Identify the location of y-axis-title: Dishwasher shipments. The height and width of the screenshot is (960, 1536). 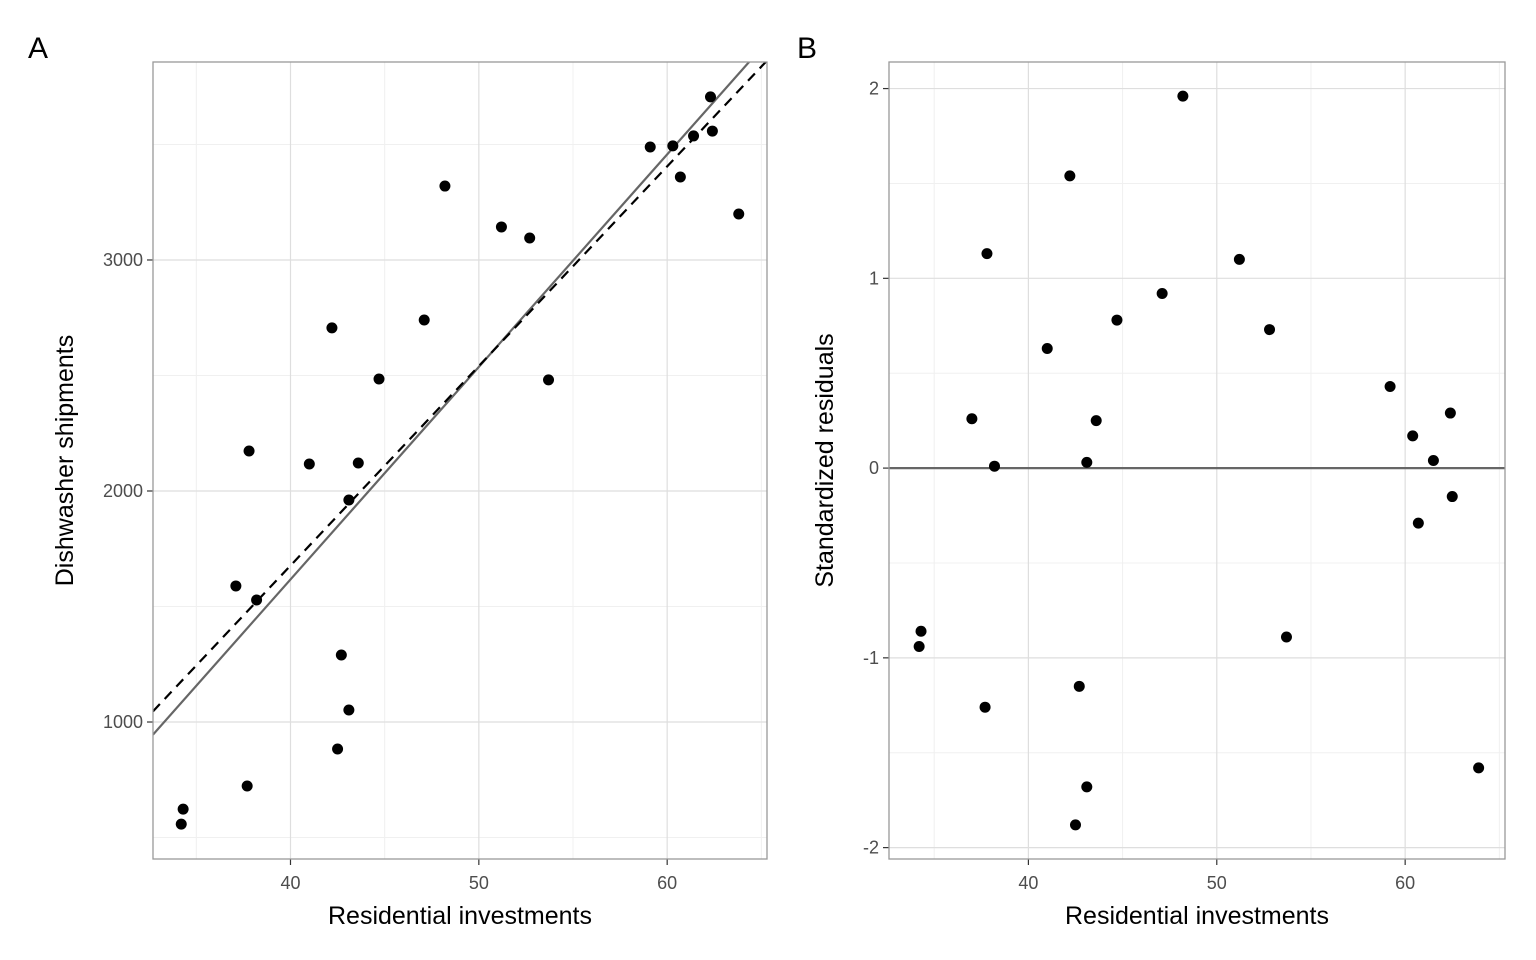
(65, 461).